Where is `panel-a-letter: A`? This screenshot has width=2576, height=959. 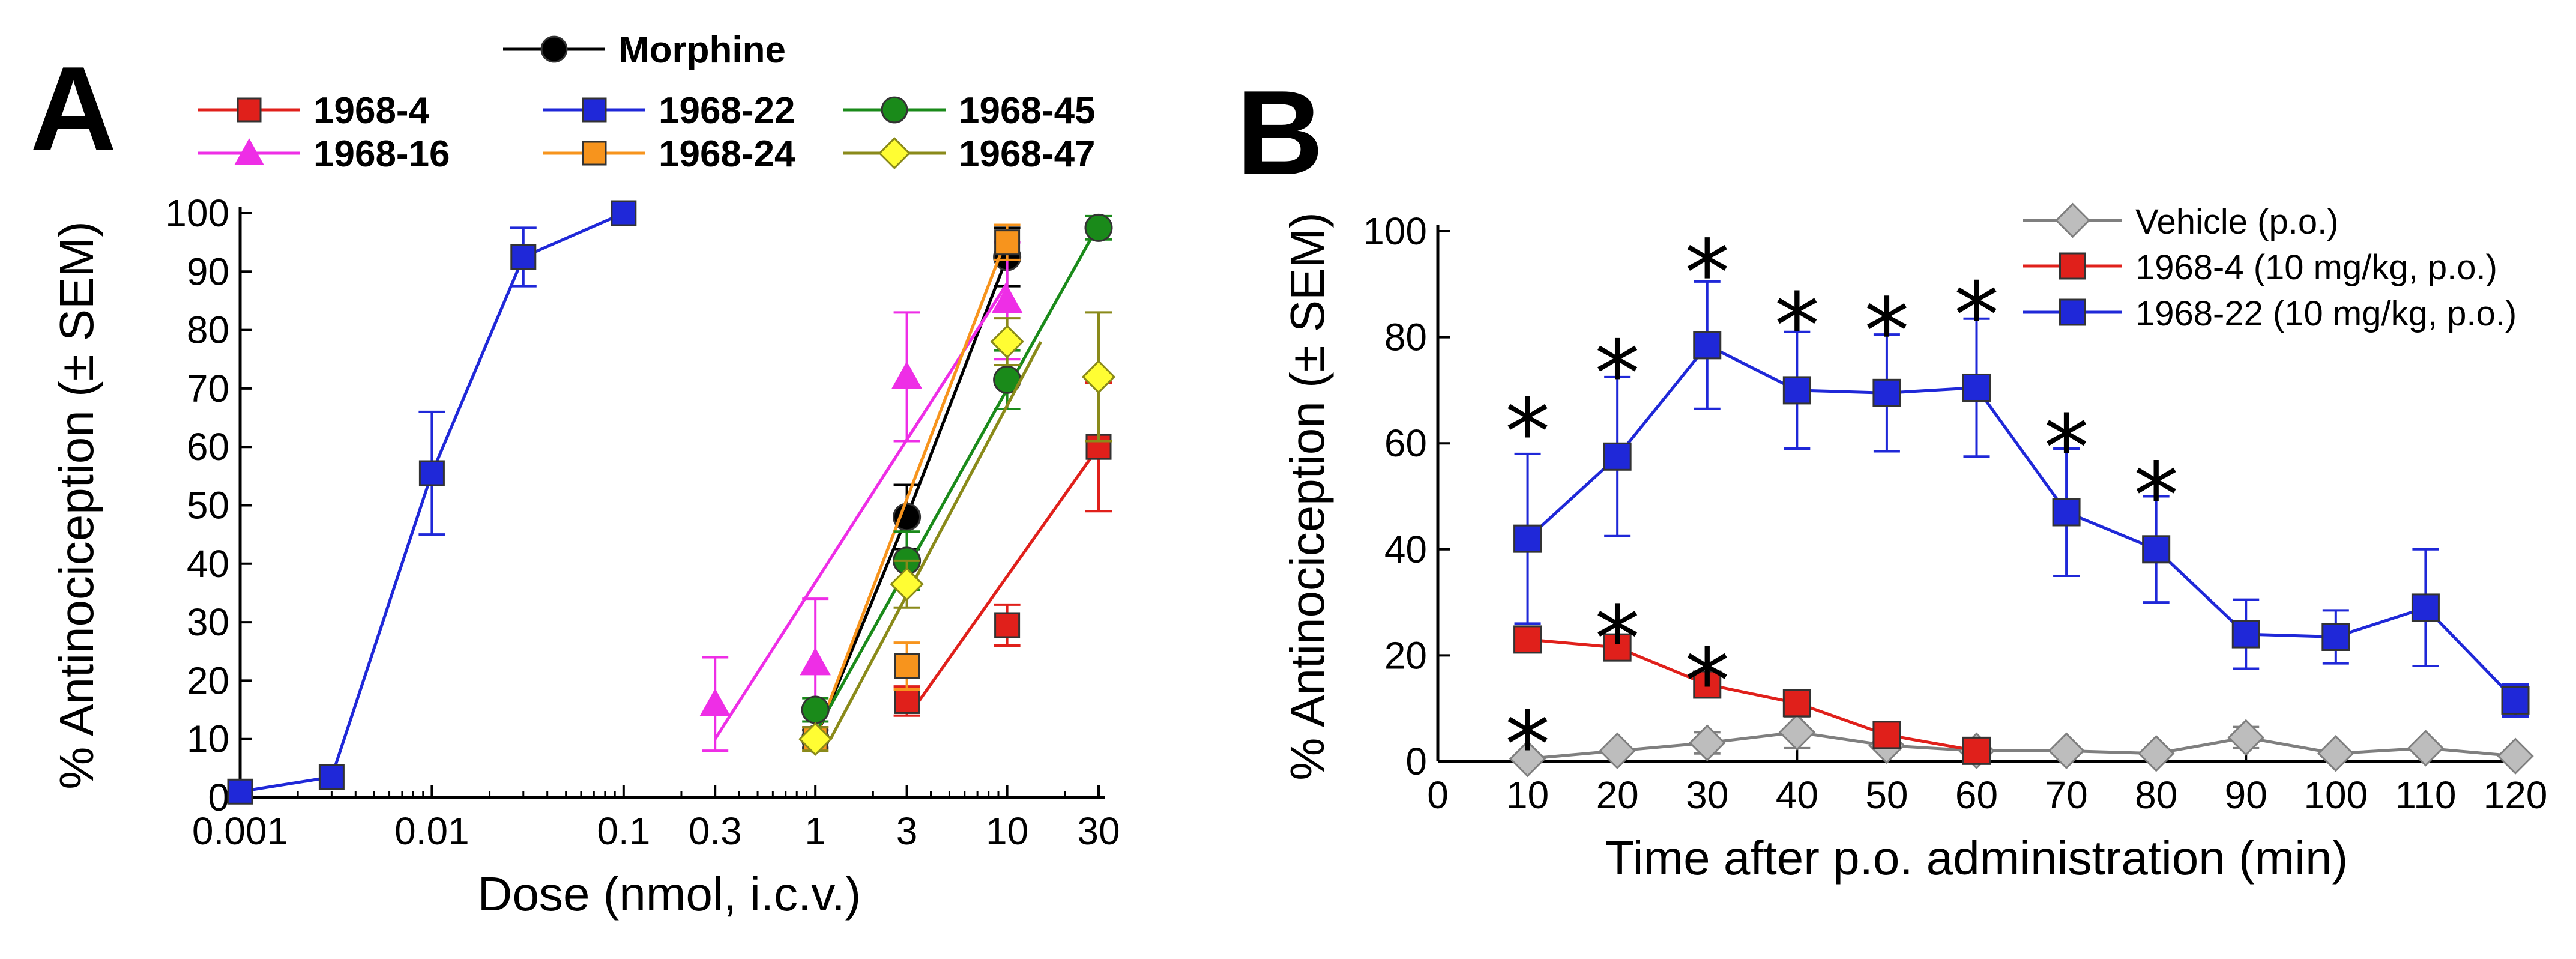
panel-a-letter: A is located at coordinates (73, 109).